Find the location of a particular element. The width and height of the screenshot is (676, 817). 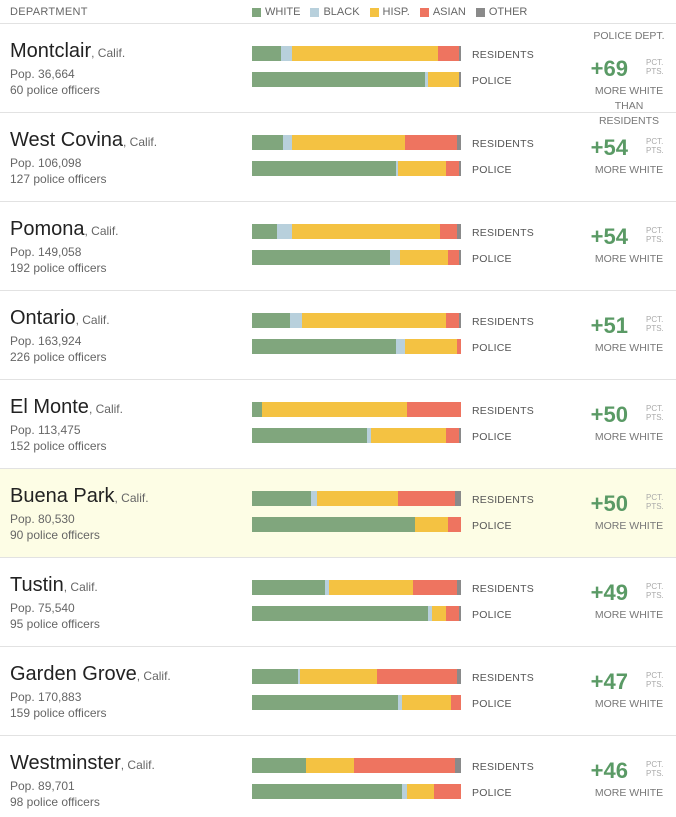

city-name: Garden Grove is located at coordinates (73, 674).